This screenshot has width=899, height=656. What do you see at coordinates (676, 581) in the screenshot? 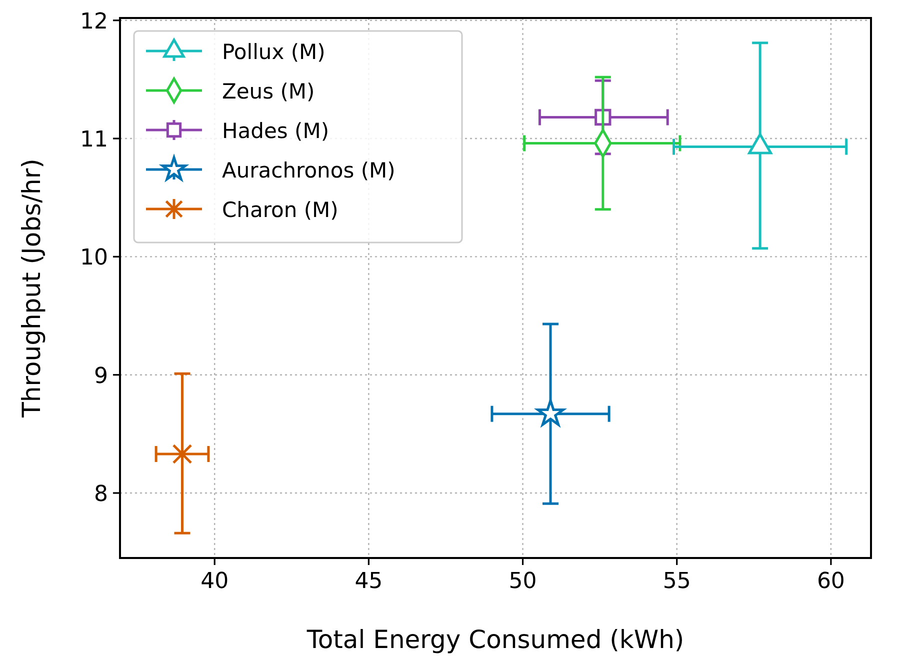
I see `x-tick-label: 55` at bounding box center [676, 581].